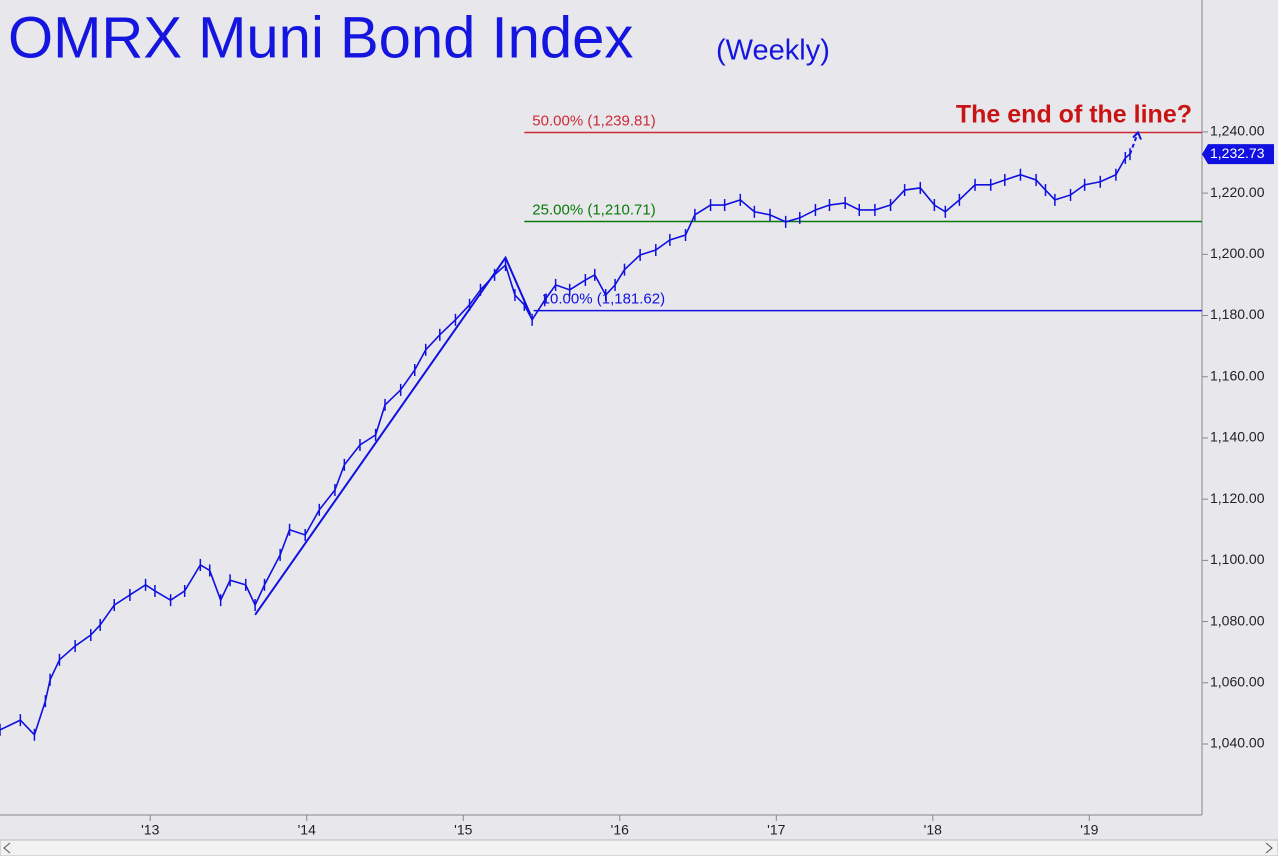  I want to click on y-tick-label: 1,060.00, so click(1237, 681).